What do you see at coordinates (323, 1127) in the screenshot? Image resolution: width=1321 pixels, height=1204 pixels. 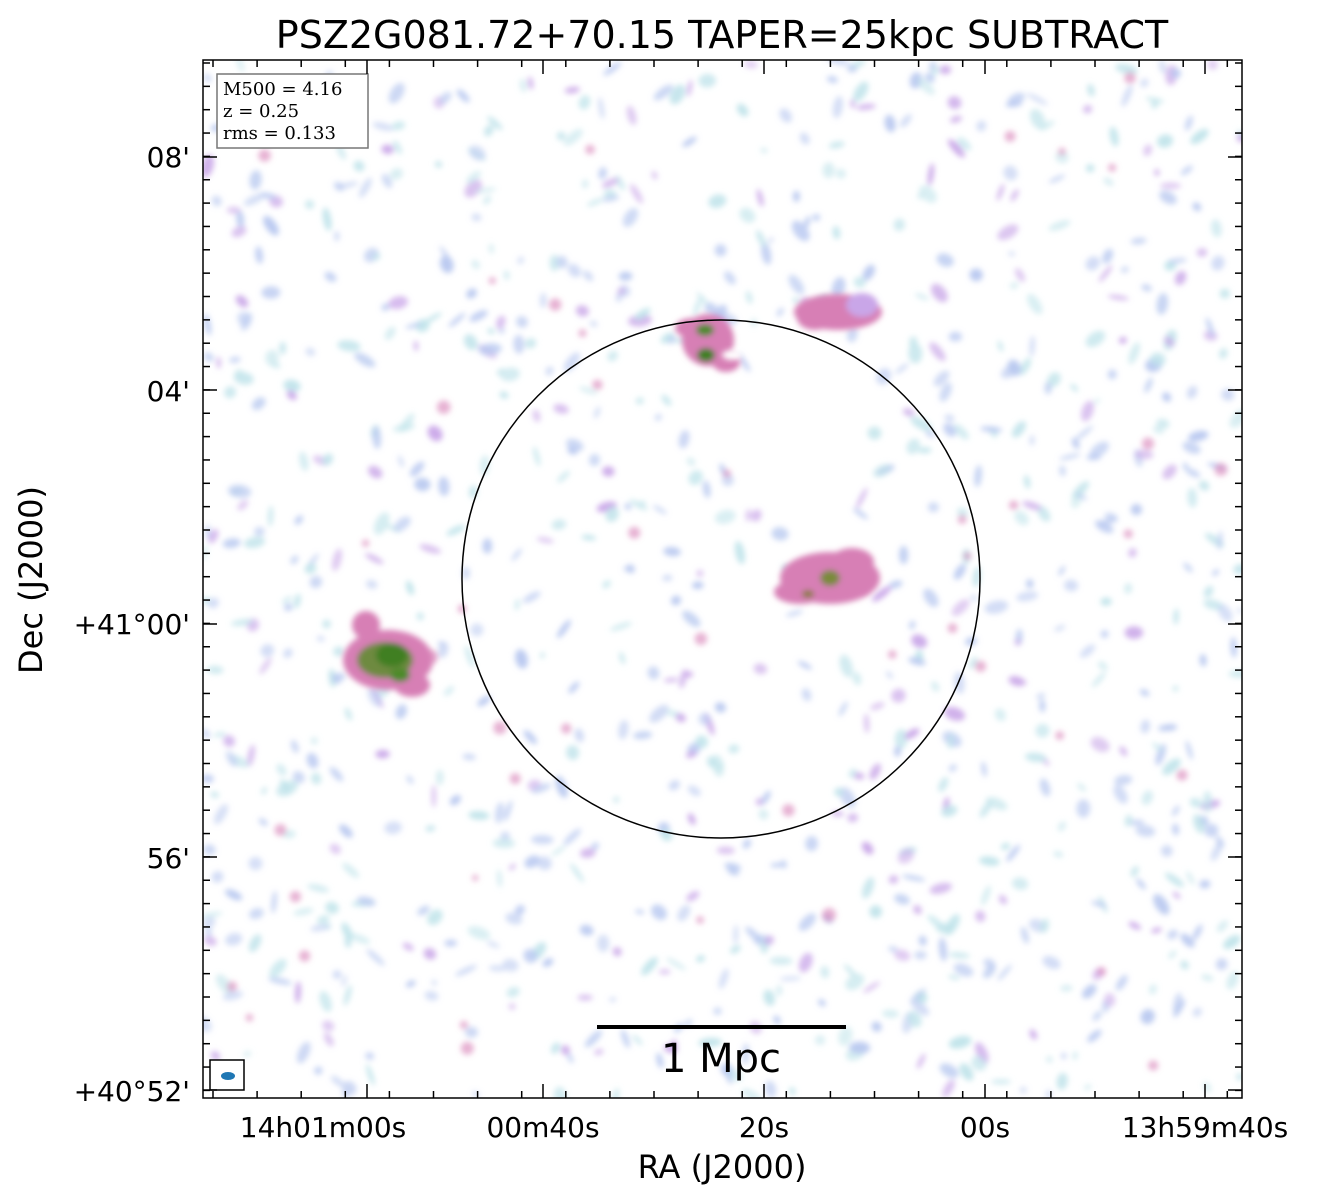 I see `xtick-label: 14h01m00s` at bounding box center [323, 1127].